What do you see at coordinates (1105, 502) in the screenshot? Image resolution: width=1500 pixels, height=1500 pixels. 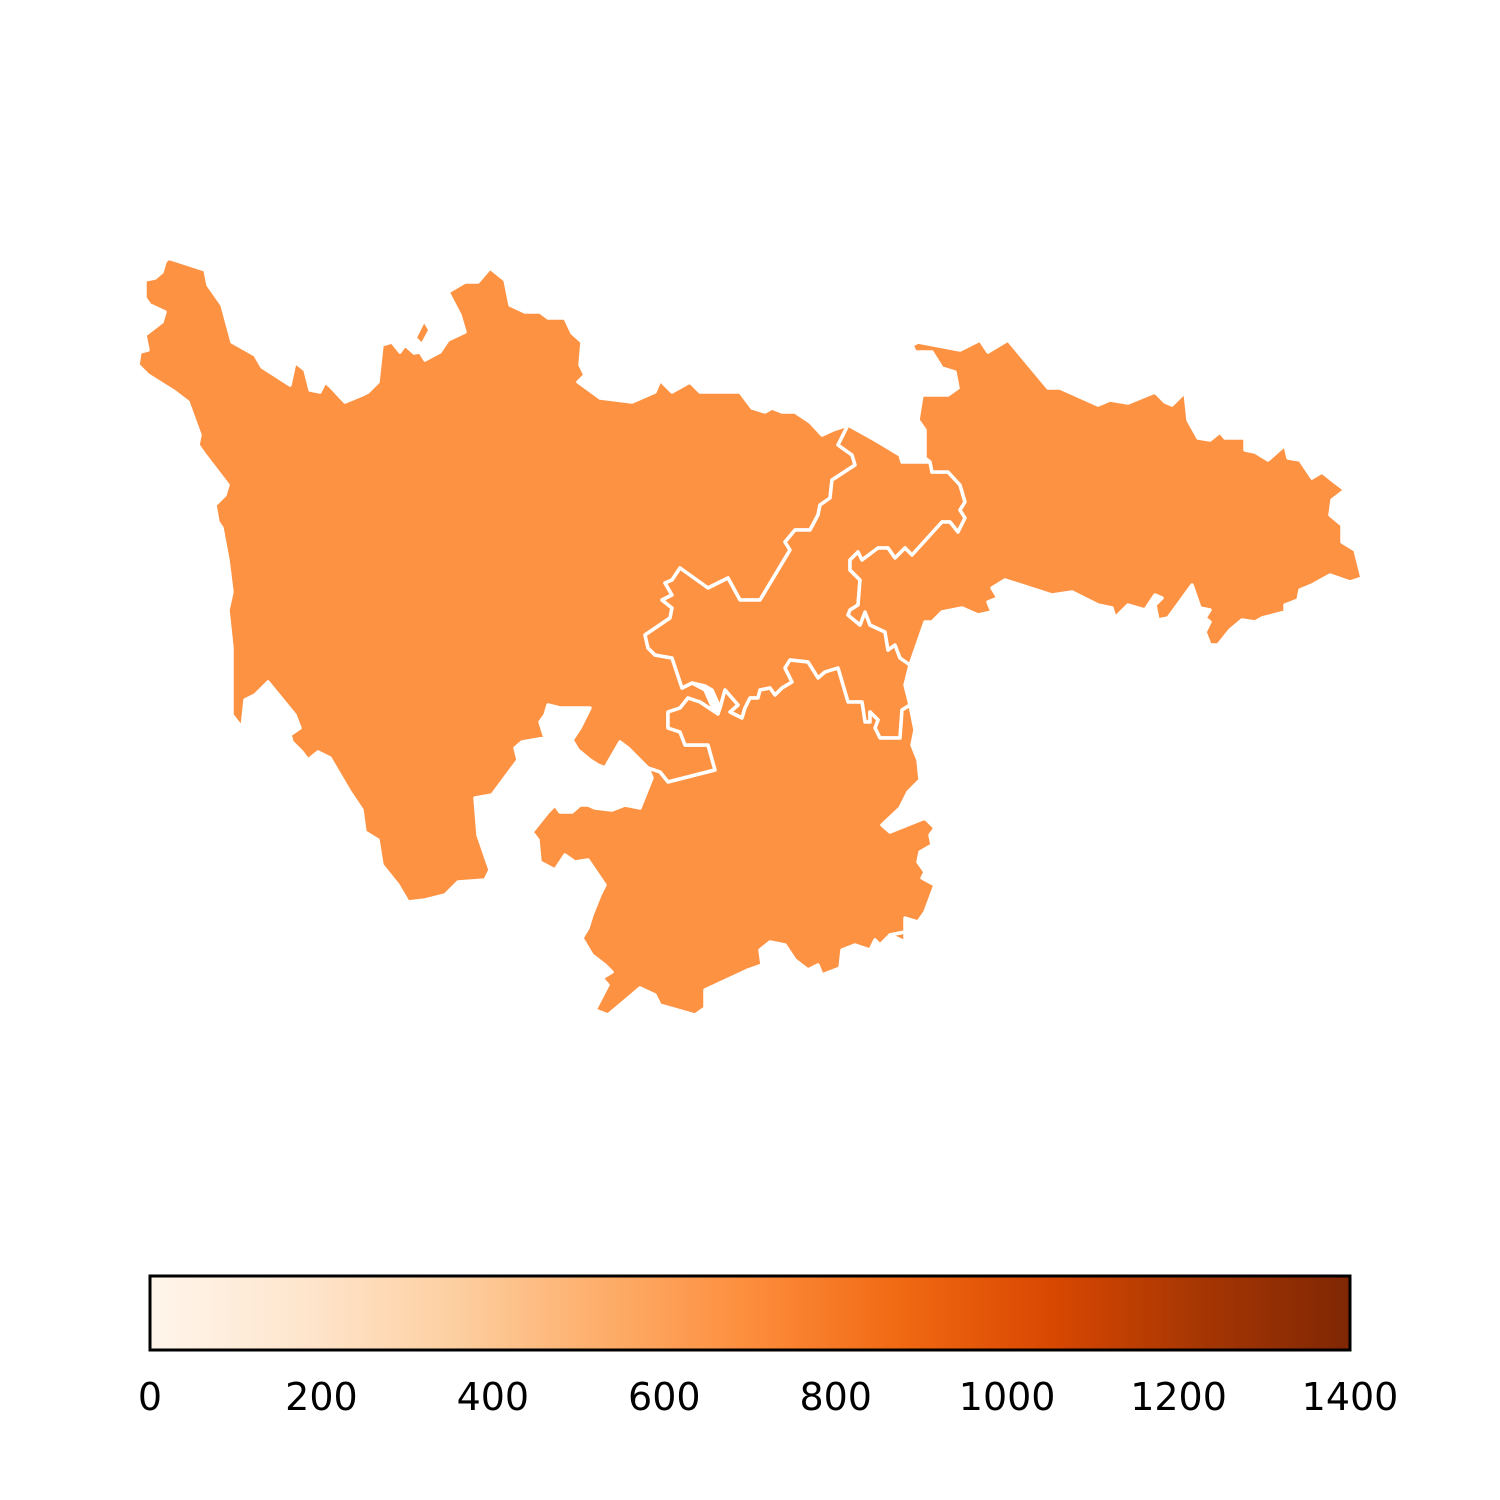 I see `map-region-east` at bounding box center [1105, 502].